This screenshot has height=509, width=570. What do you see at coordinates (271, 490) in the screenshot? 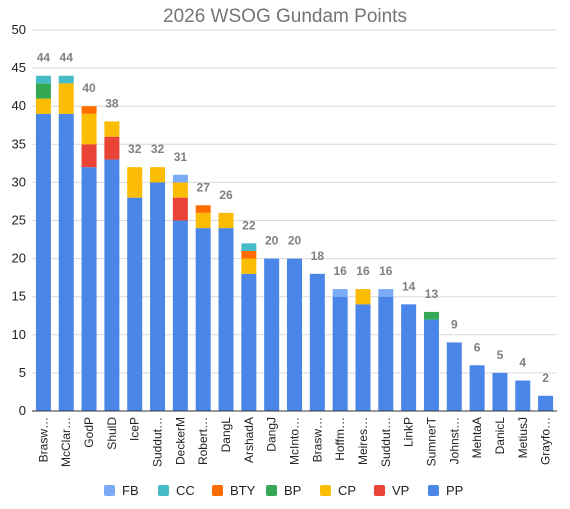
I see `legend-swatch-bp` at bounding box center [271, 490].